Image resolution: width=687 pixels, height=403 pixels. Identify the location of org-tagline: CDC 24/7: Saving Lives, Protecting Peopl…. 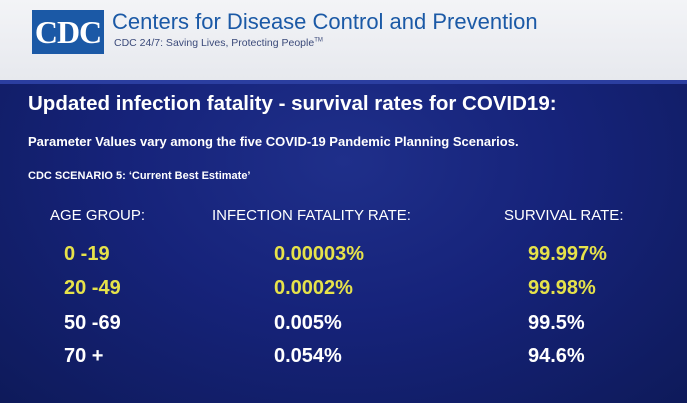
(218, 43).